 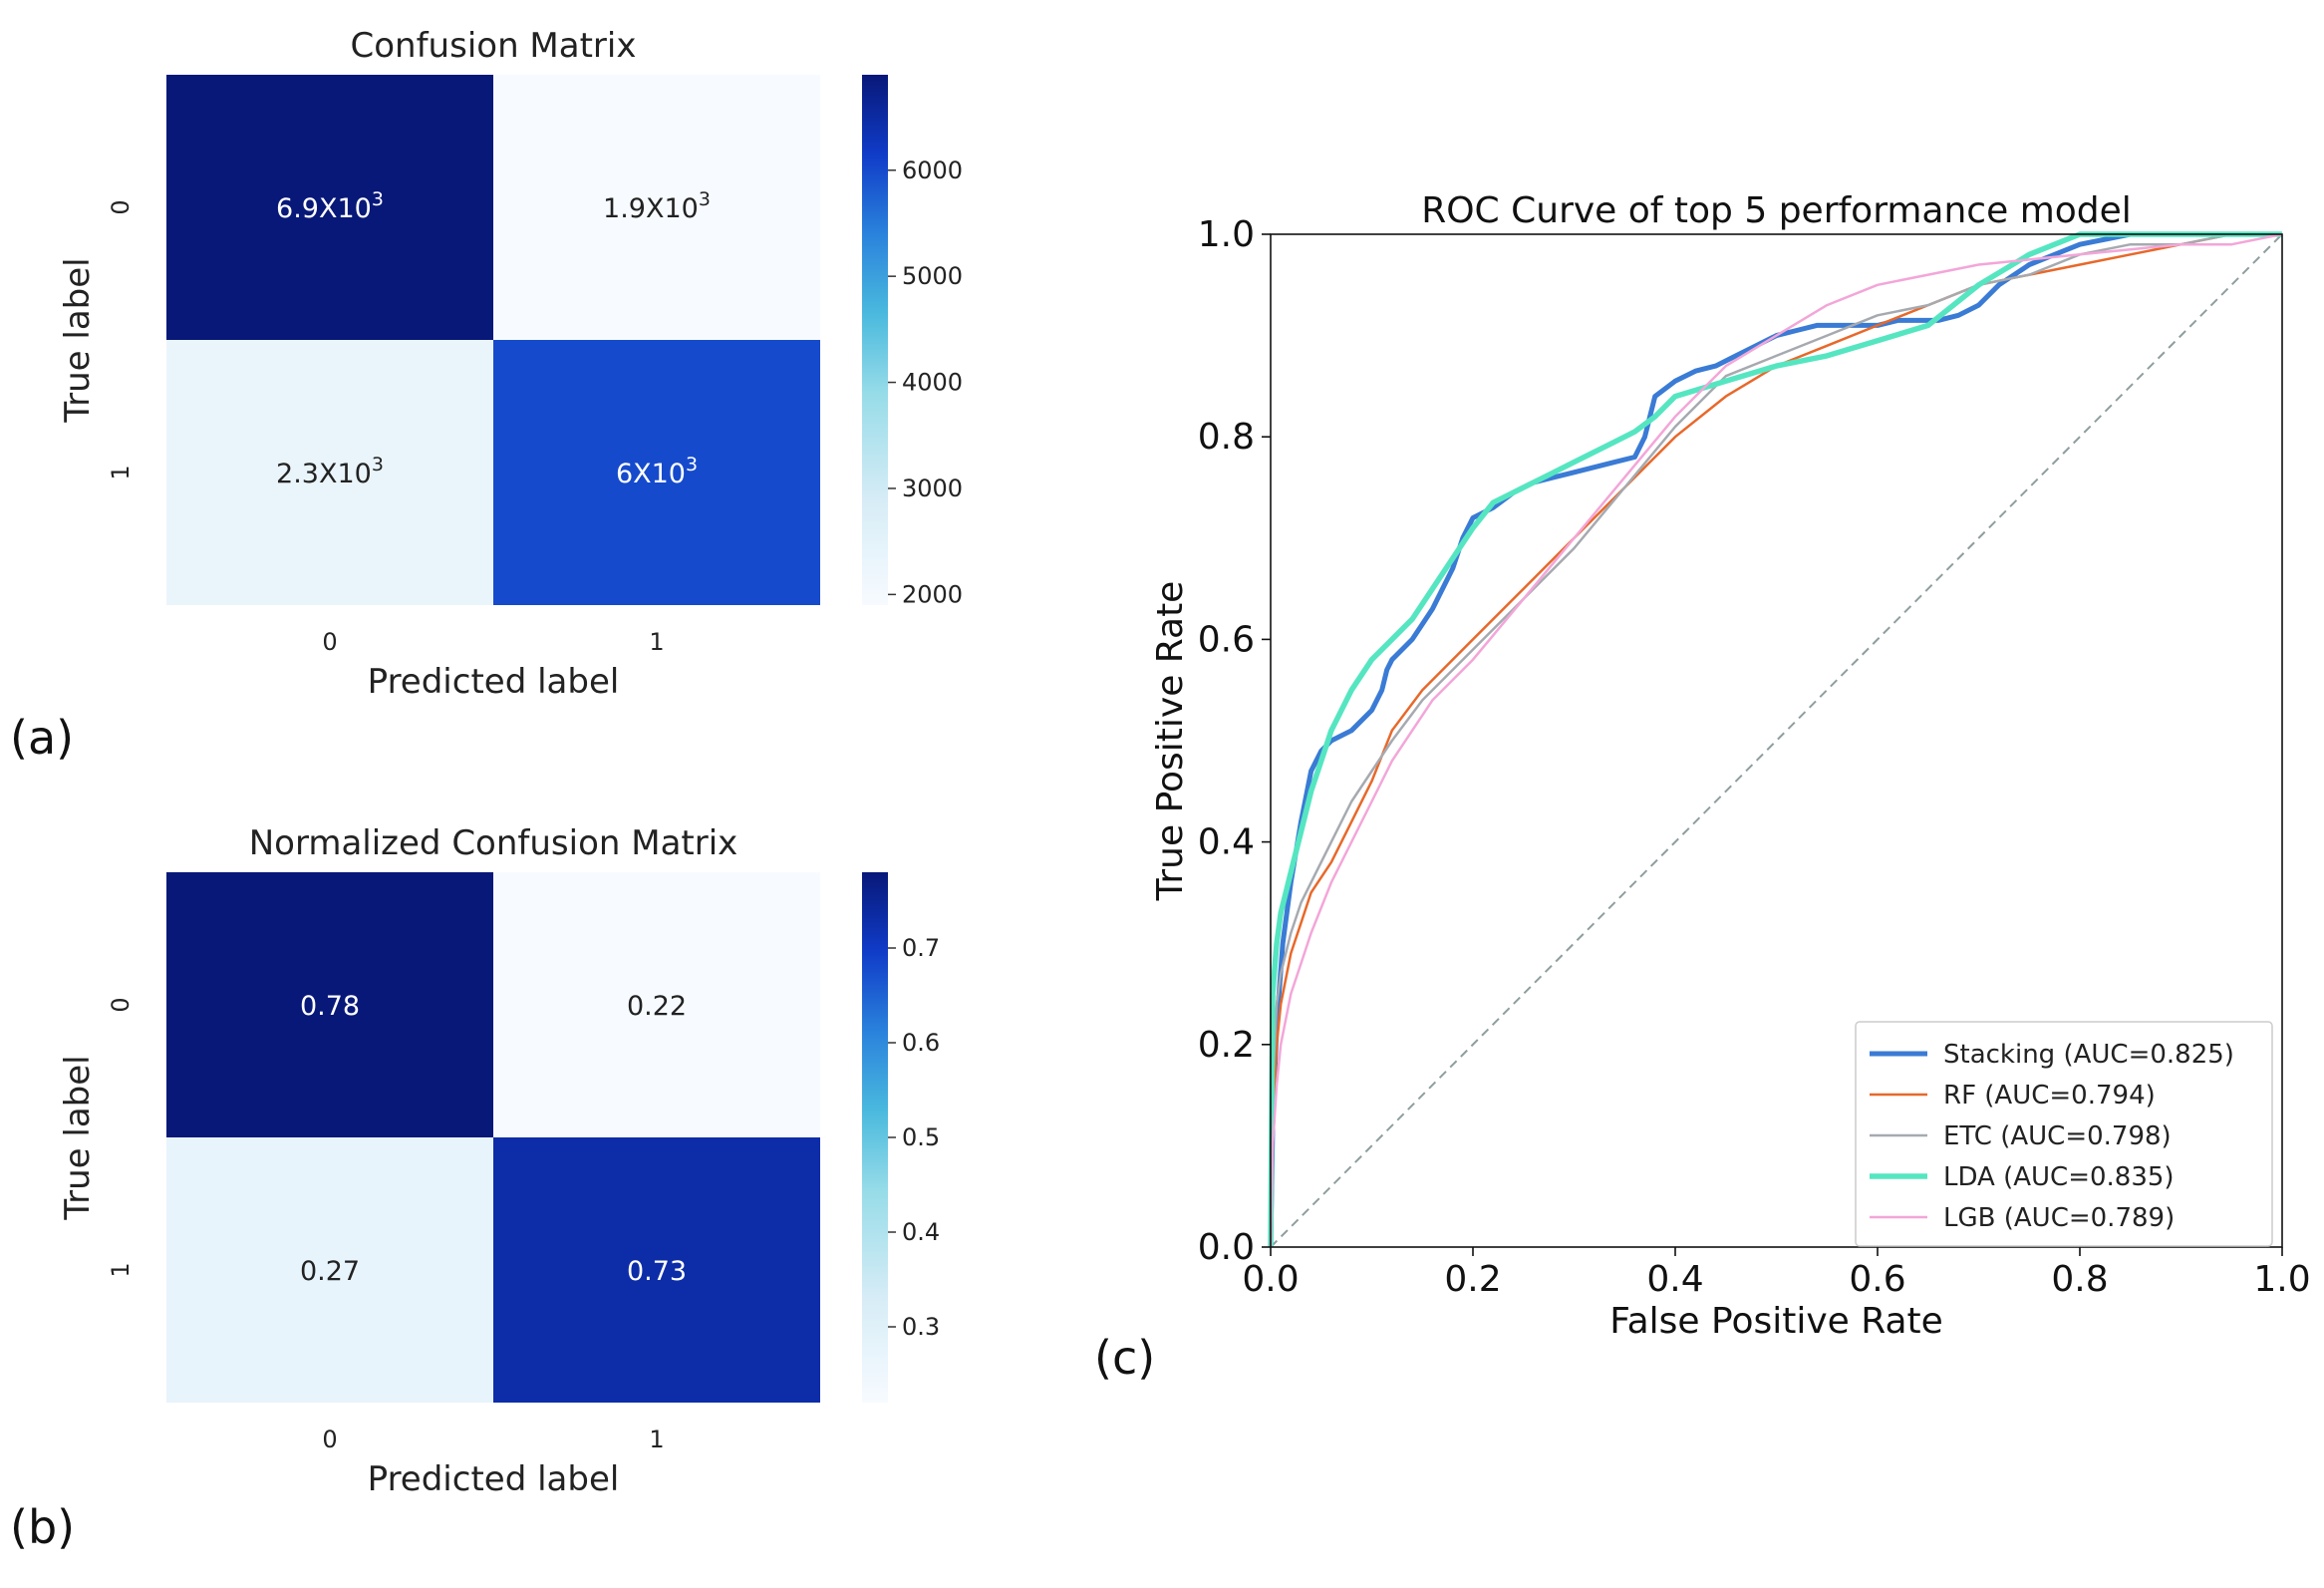 I want to click on annotation-base: 0.22, so click(x=657, y=1006).